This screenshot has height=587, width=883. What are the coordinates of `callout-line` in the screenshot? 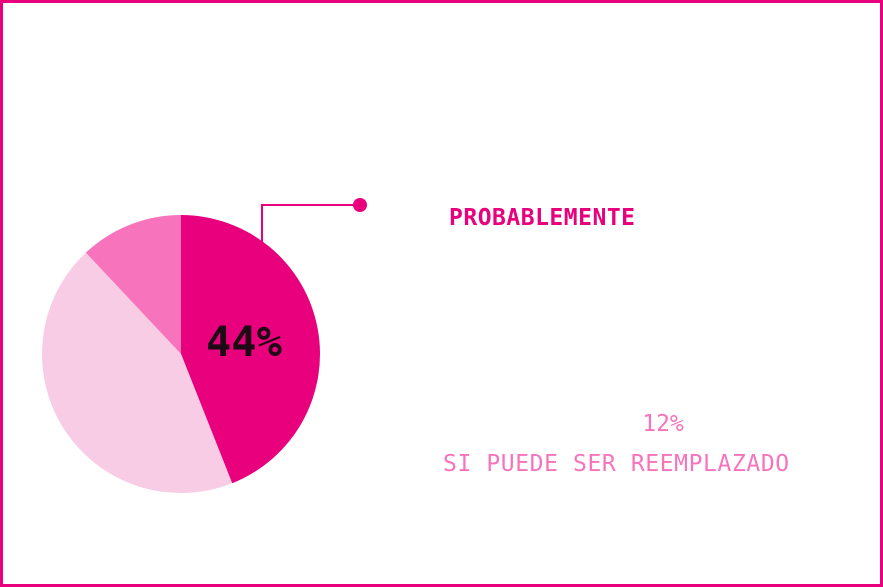 It's located at (310, 224).